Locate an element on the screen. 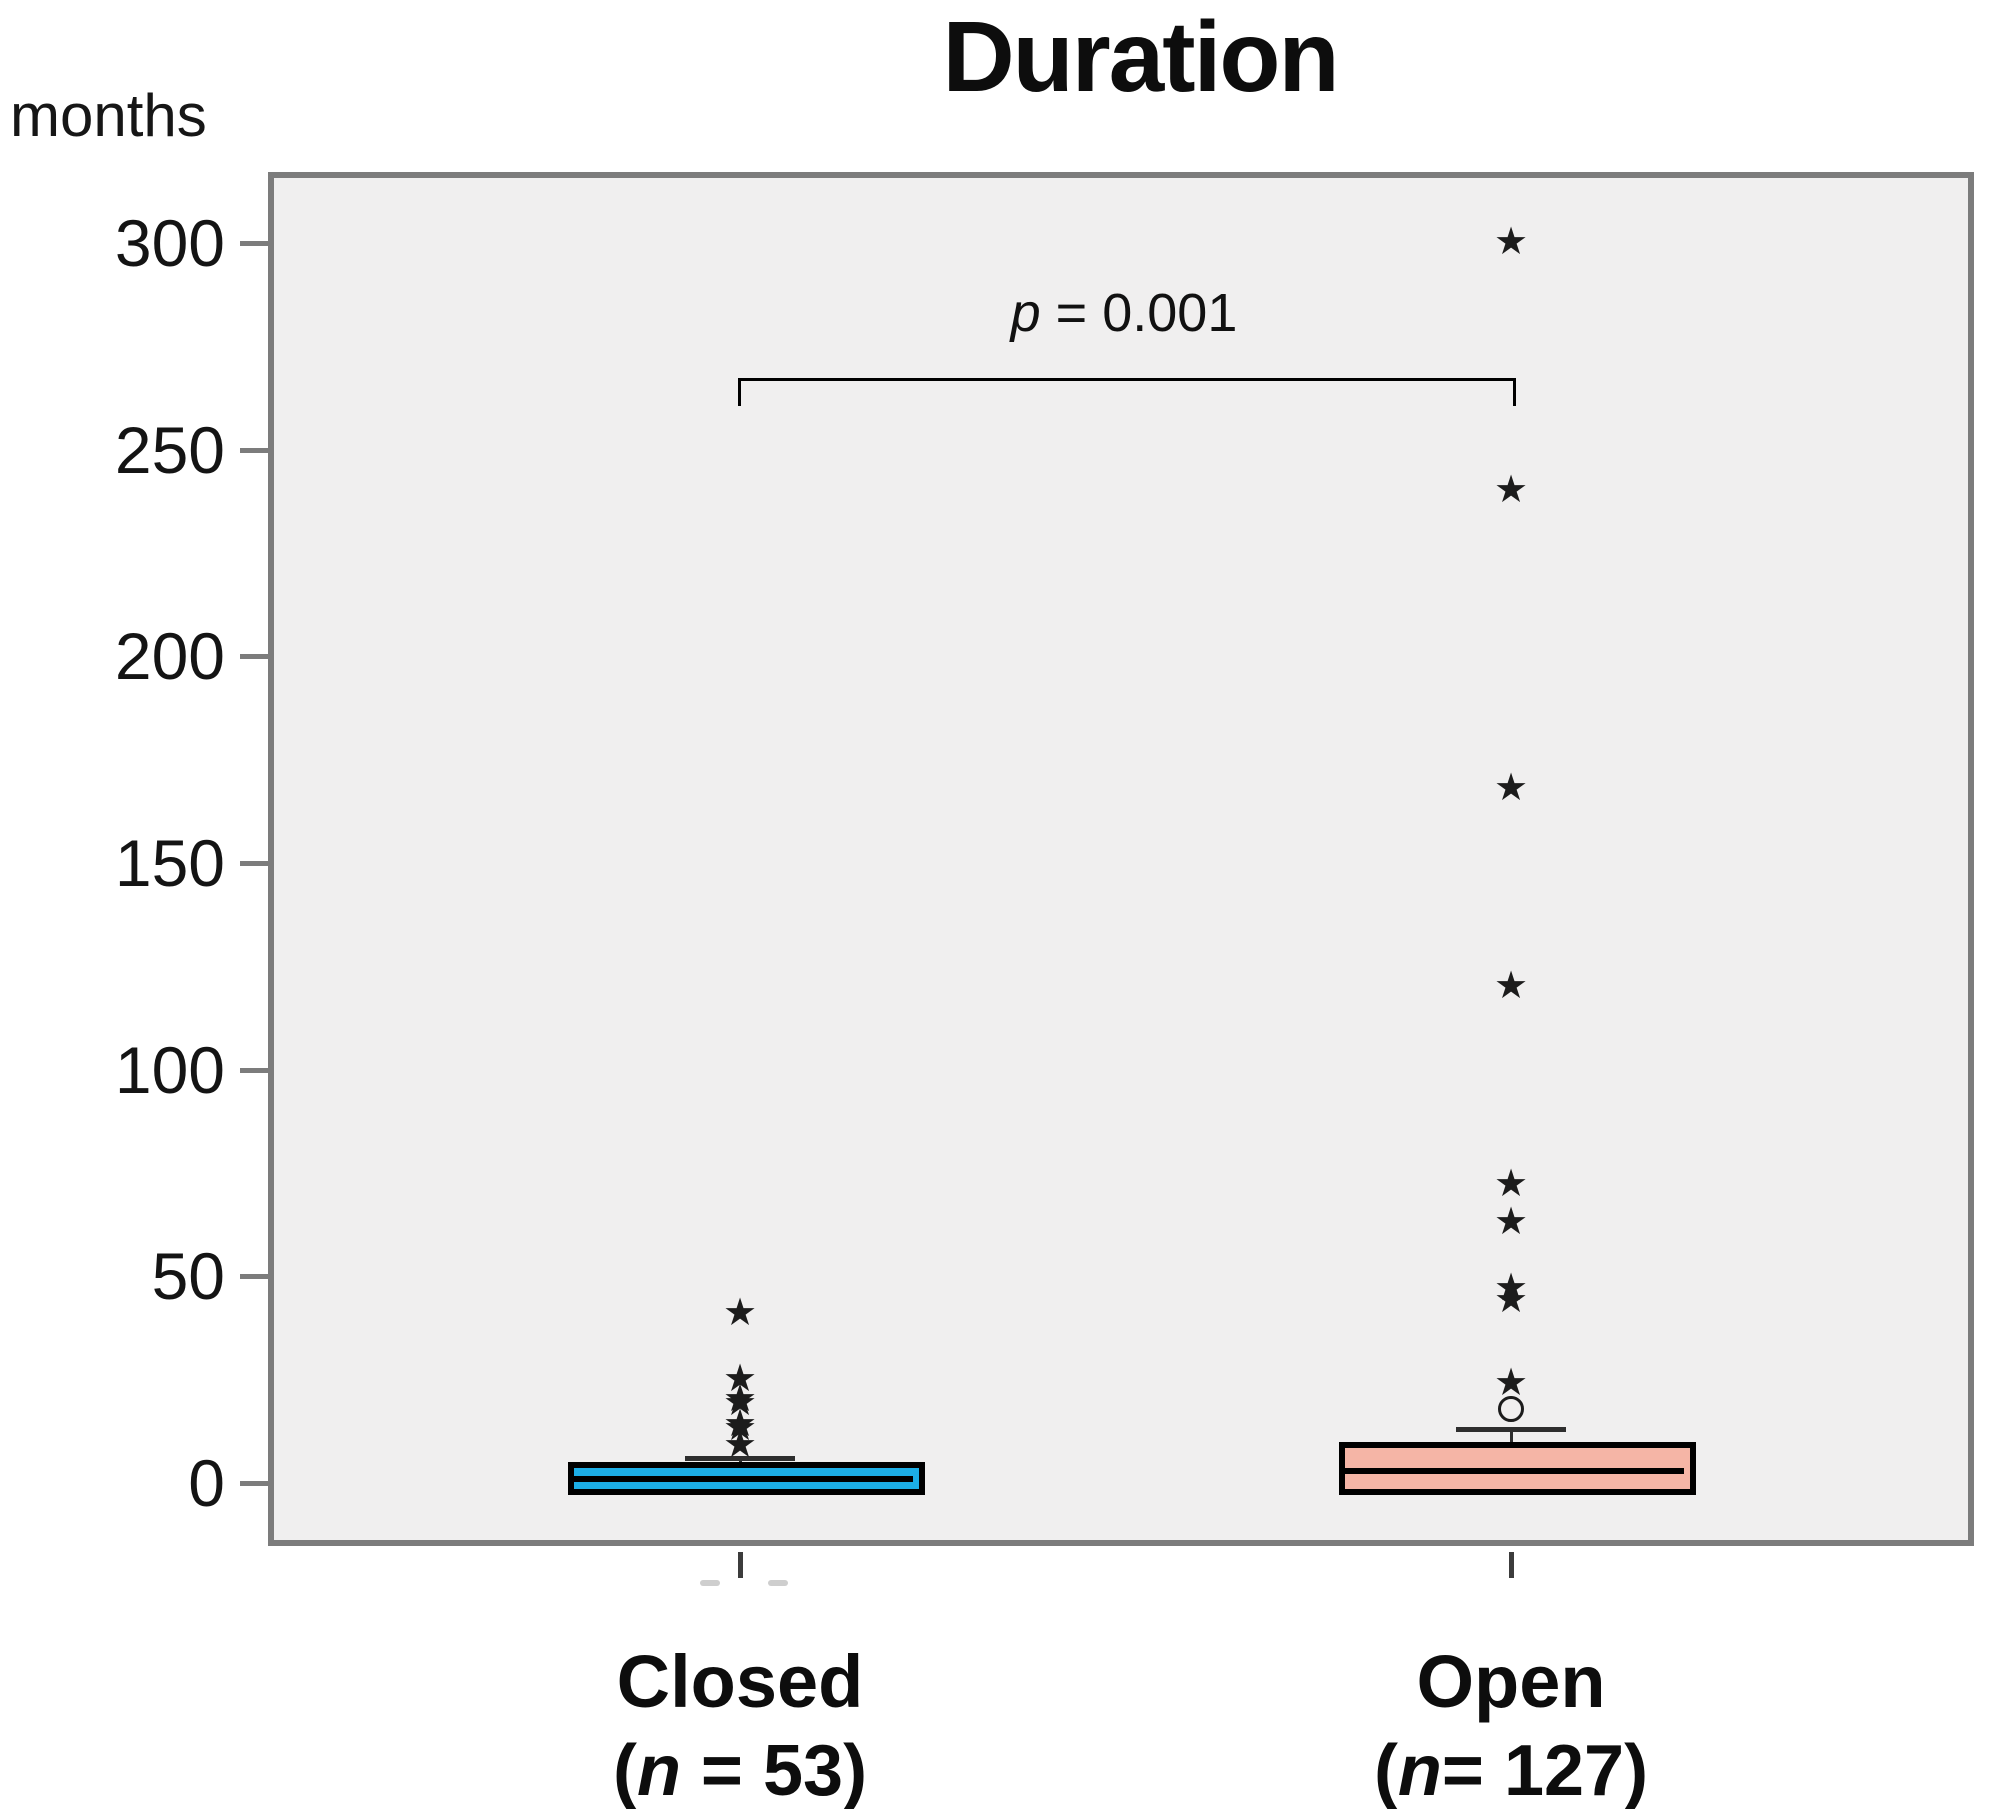 The width and height of the screenshot is (2002, 1809). category-sublabel-open: (n= 127) is located at coordinates (1511, 1770).